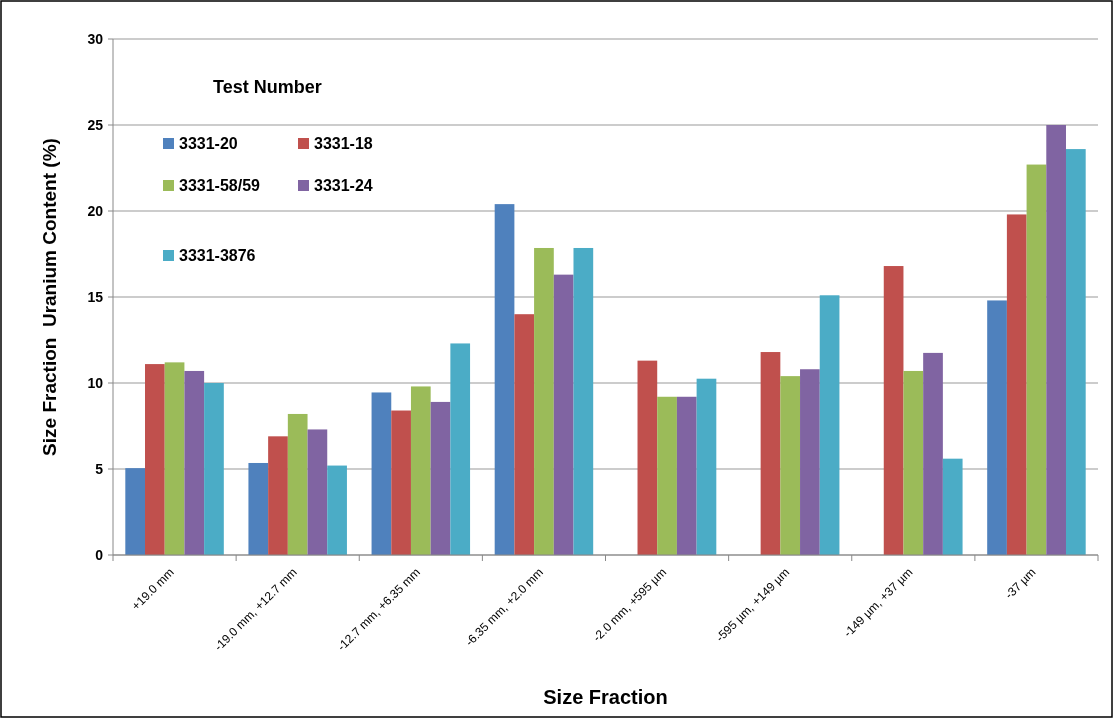 This screenshot has width=1113, height=718. I want to click on legend-label: 3331-20, so click(208, 143).